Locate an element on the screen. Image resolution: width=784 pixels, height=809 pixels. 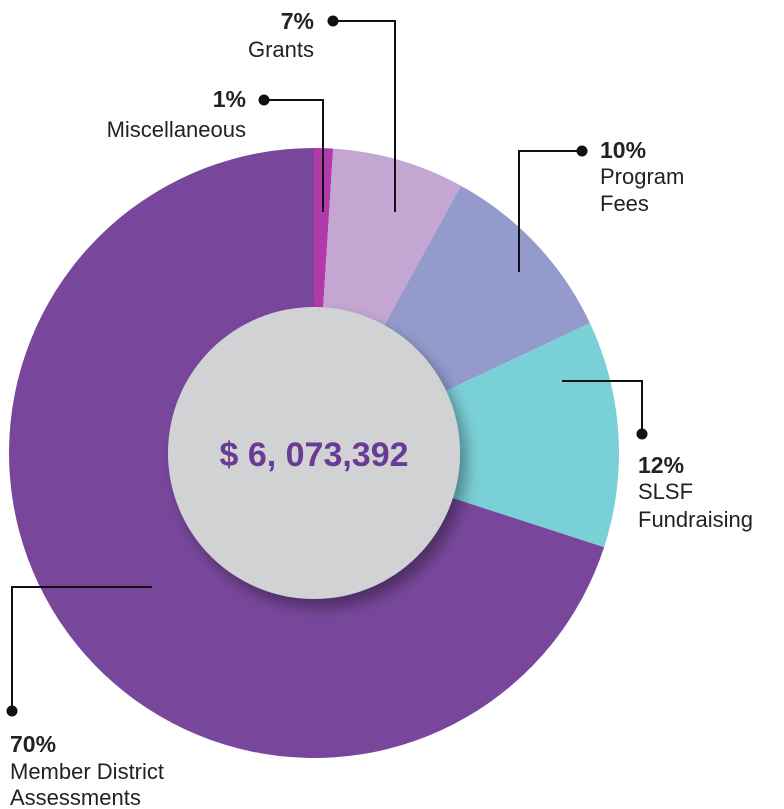
pct-label-program-fees: 10% is located at coordinates (623, 150).